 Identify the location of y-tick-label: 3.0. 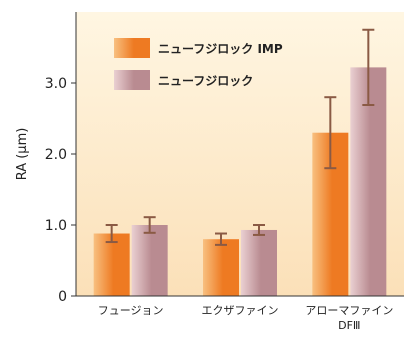
(56, 84).